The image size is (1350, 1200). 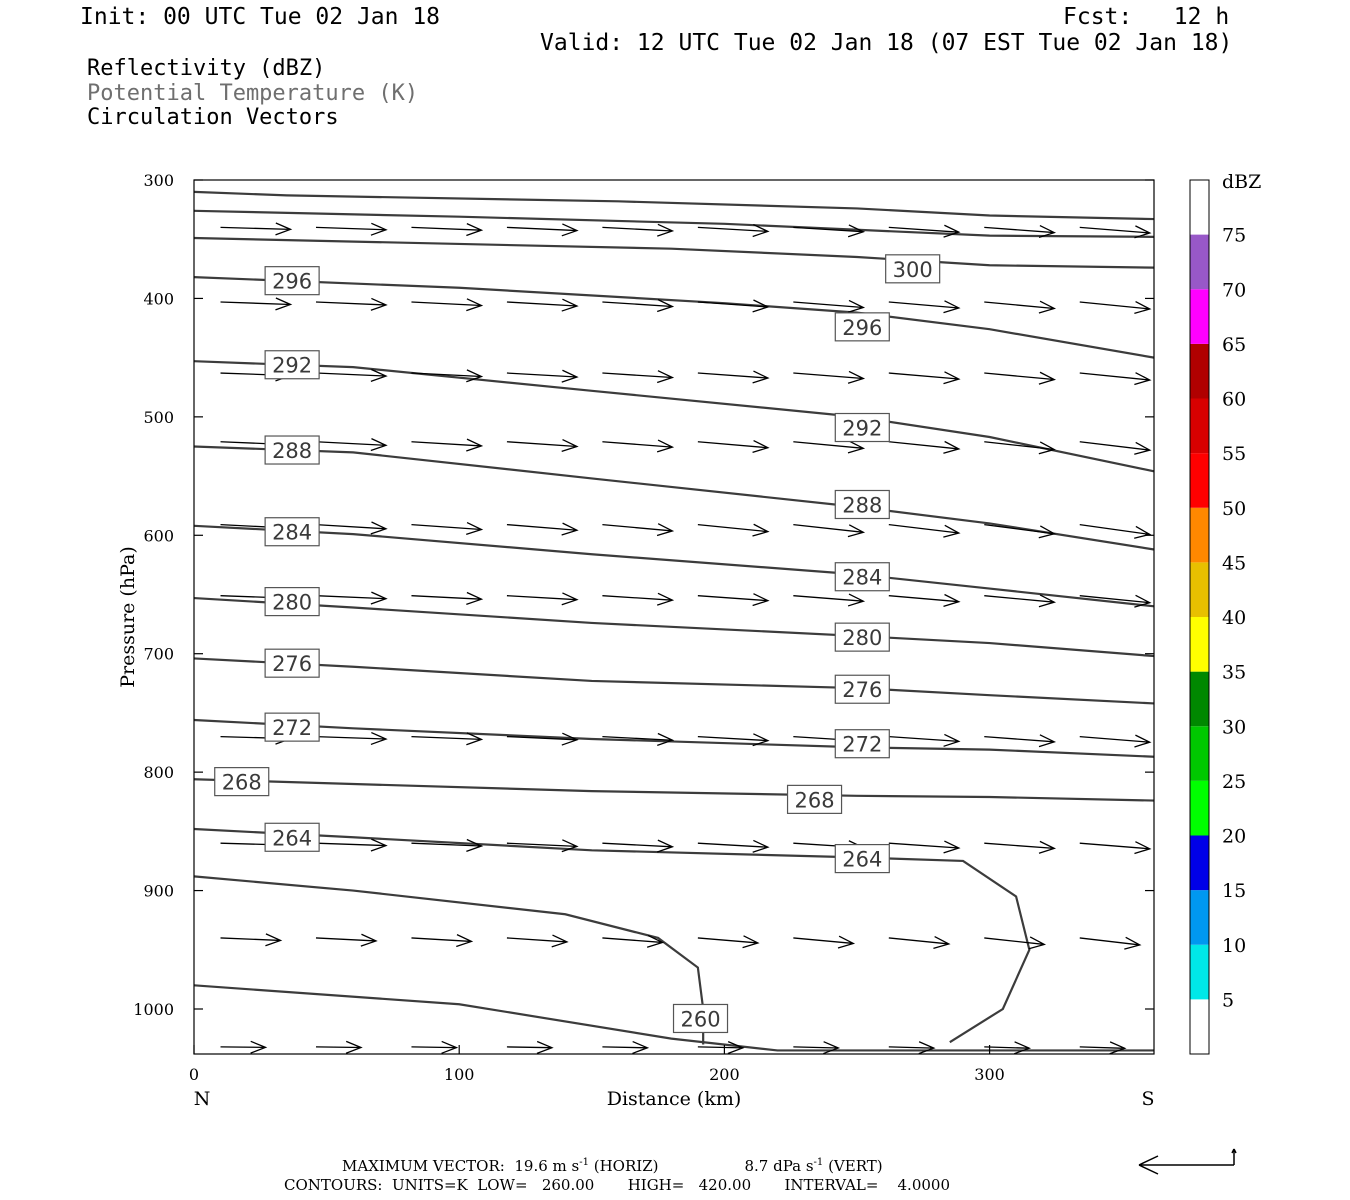 I want to click on y-axis-label: Pressure (hPa), so click(x=128, y=617).